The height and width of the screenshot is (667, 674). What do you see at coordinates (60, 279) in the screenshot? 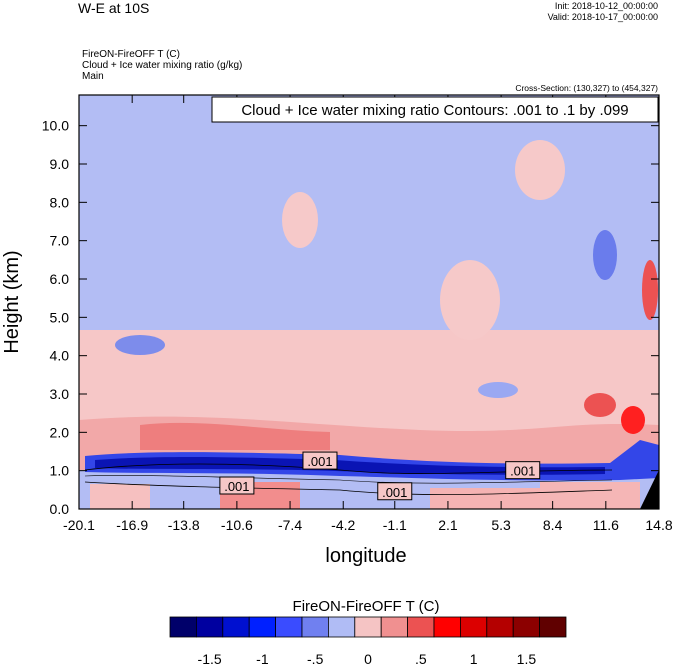
I see `y-tick-label: 6.0` at bounding box center [60, 279].